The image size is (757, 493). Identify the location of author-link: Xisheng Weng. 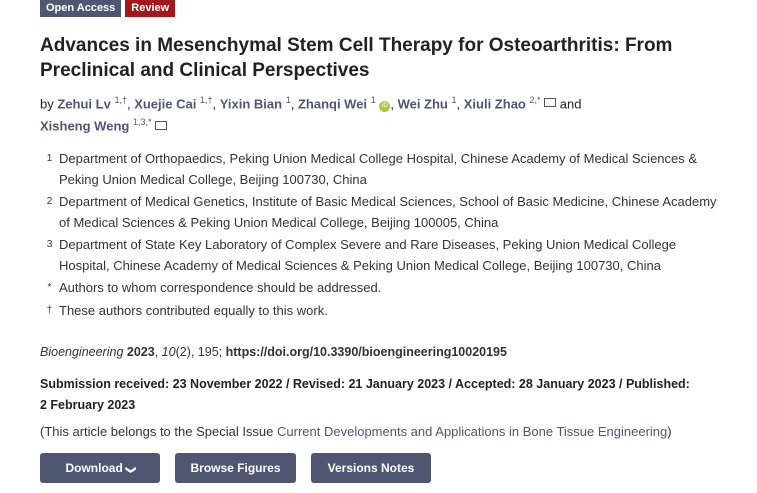
(85, 126).